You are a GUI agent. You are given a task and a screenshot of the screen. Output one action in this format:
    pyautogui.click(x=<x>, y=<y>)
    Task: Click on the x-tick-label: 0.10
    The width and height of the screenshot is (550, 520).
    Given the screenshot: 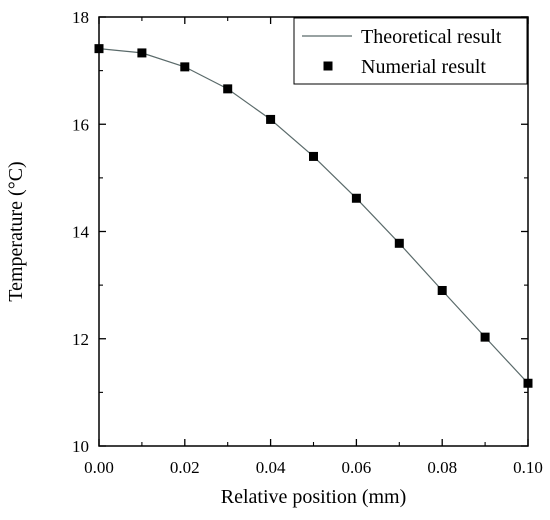 What is the action you would take?
    pyautogui.click(x=528, y=467)
    